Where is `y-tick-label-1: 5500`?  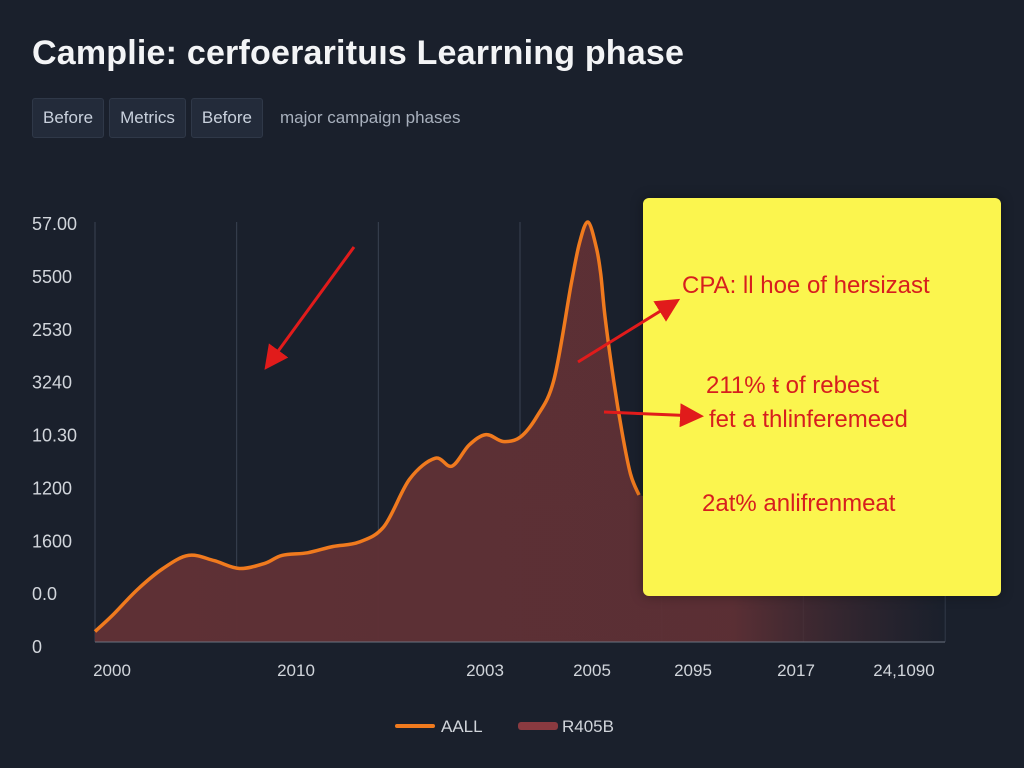
y-tick-label-1: 5500 is located at coordinates (52, 277).